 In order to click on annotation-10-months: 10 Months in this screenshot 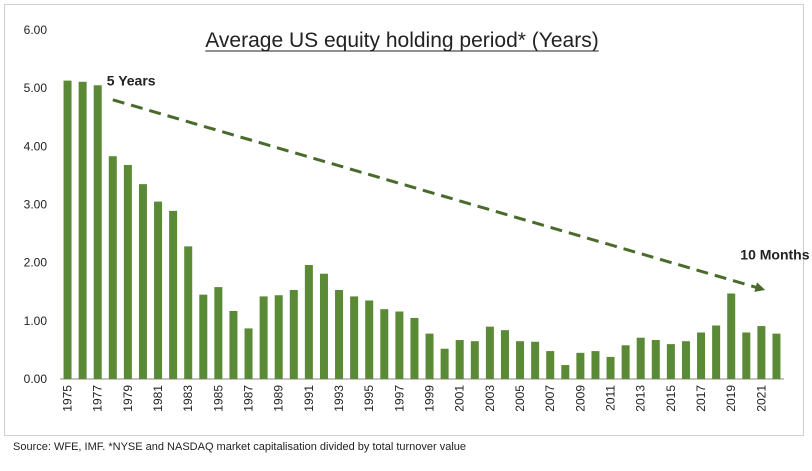, I will do `click(774, 255)`.